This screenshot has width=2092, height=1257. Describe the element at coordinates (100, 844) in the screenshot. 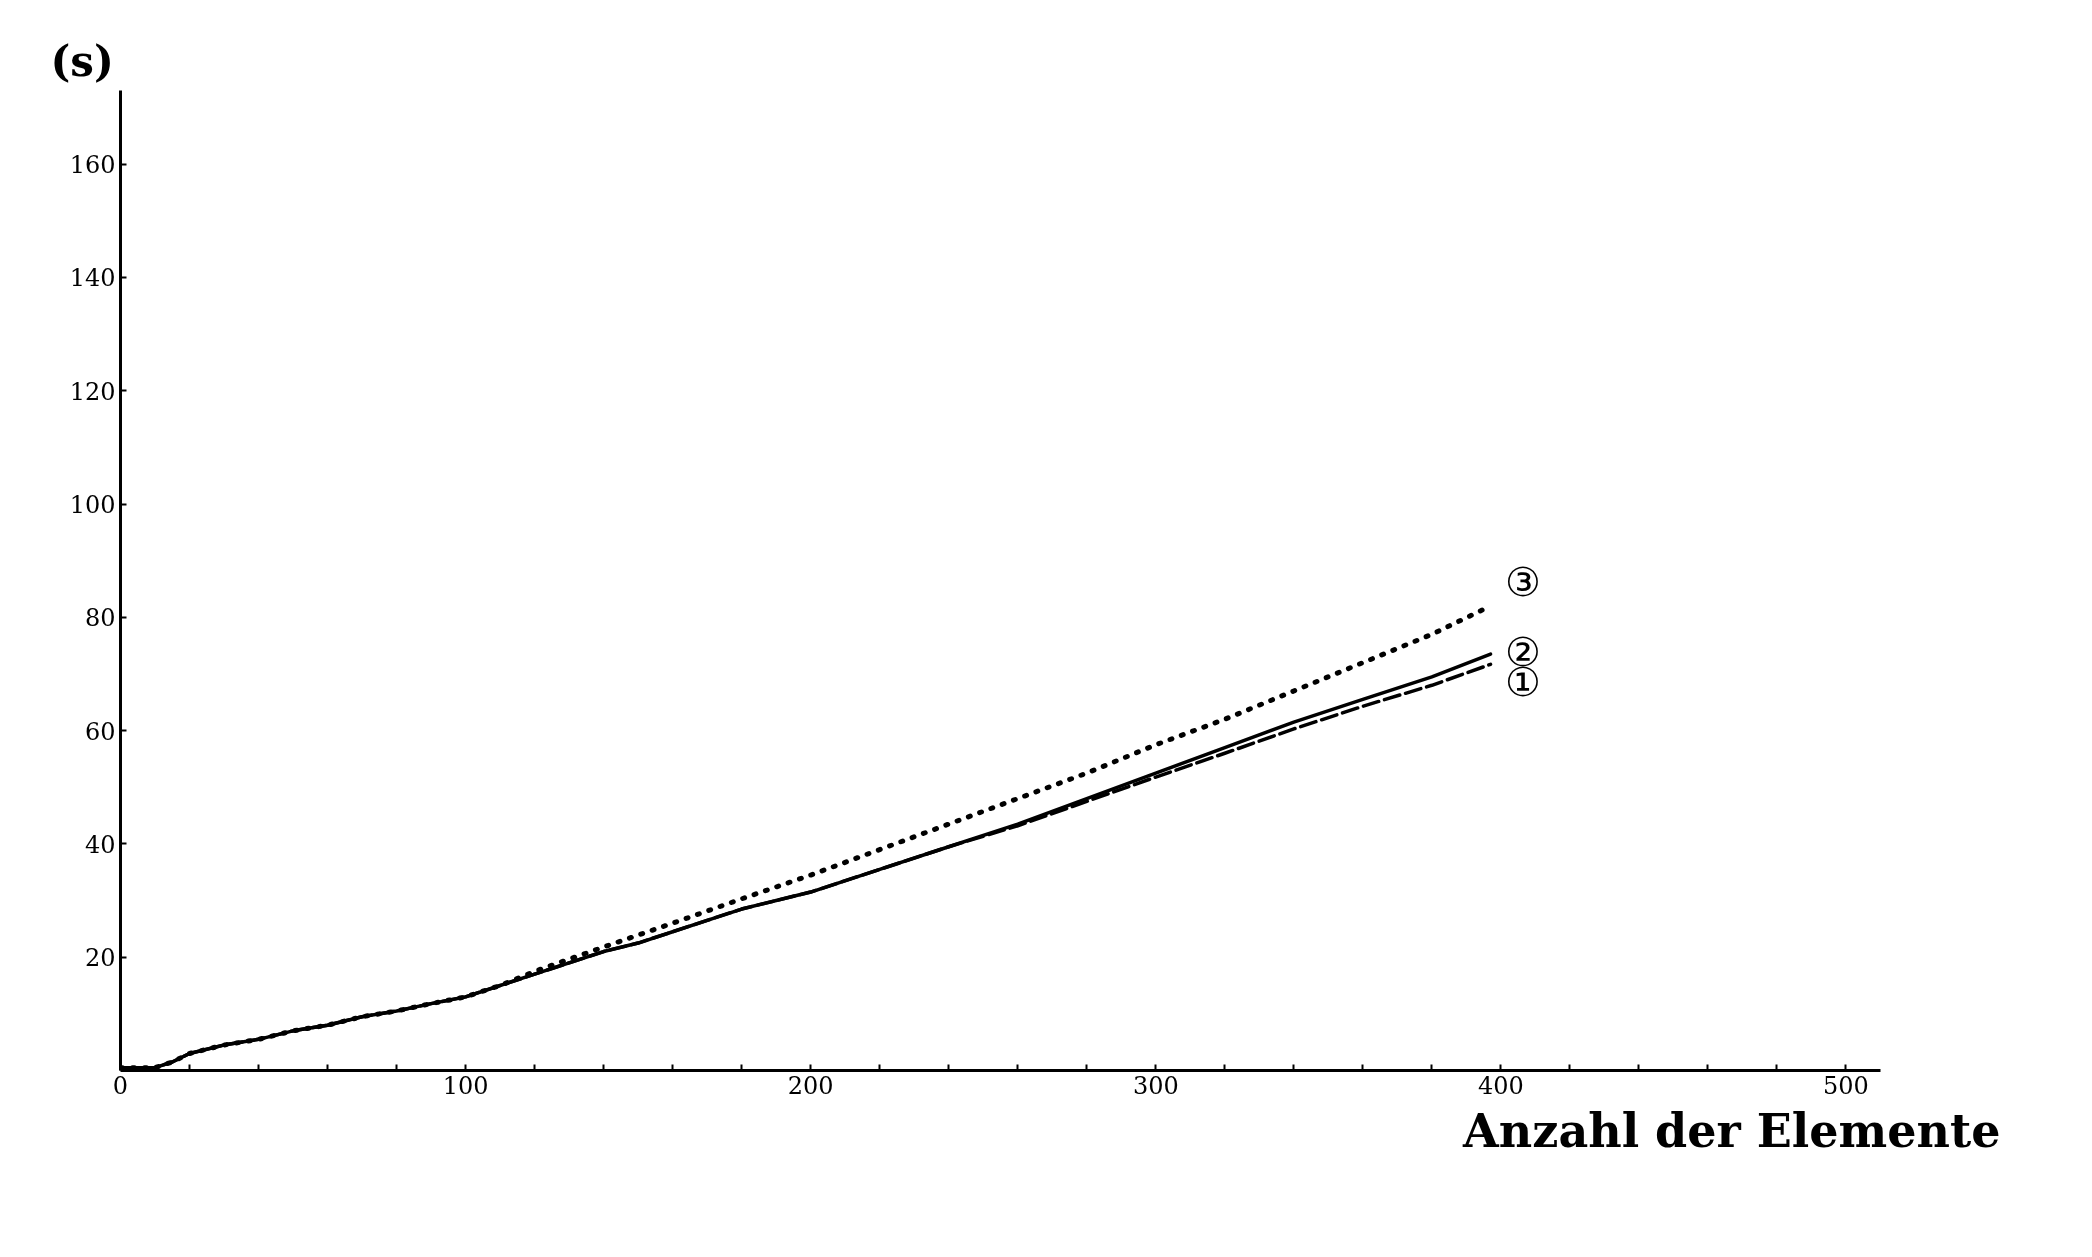

I see `y-tick-label: 40` at that location.